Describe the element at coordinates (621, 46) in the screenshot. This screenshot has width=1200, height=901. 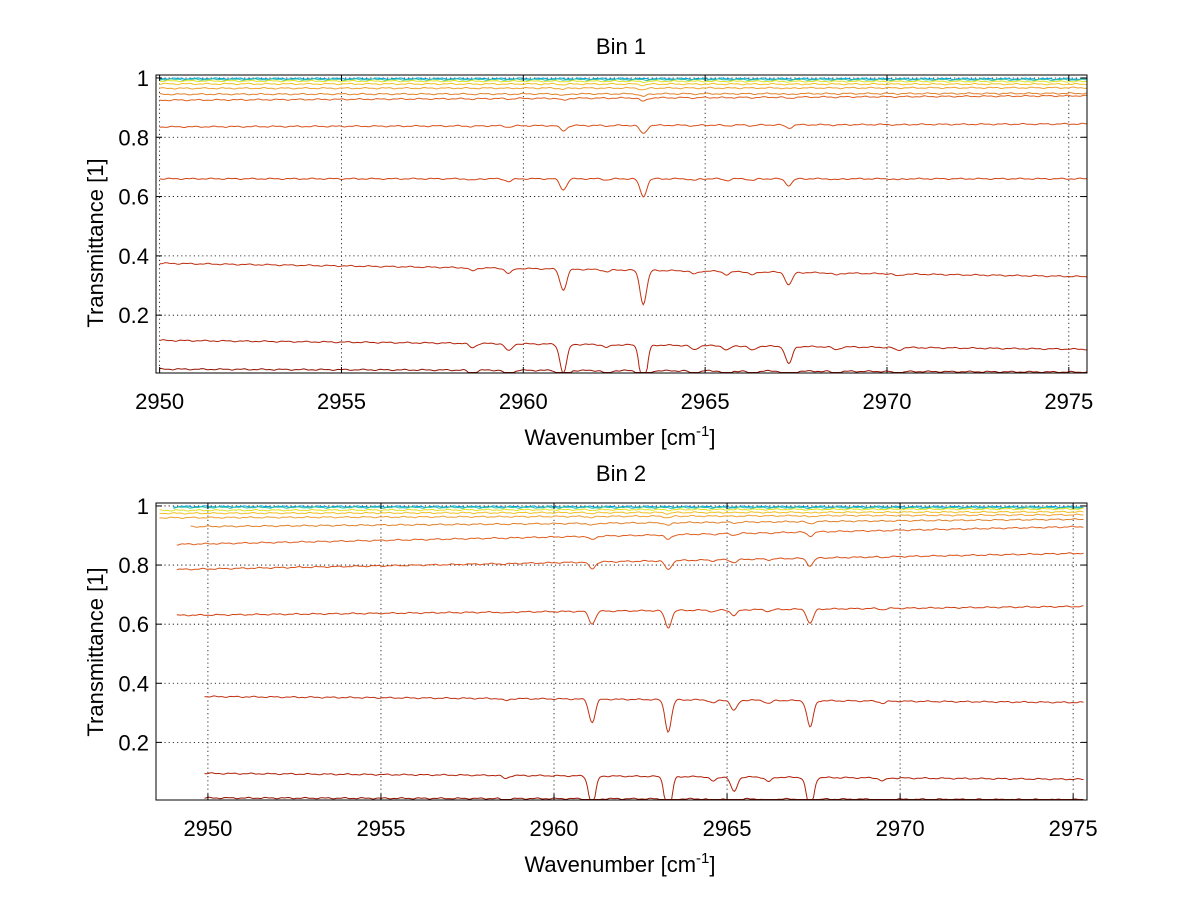
I see `chart-title: Bin 1` at that location.